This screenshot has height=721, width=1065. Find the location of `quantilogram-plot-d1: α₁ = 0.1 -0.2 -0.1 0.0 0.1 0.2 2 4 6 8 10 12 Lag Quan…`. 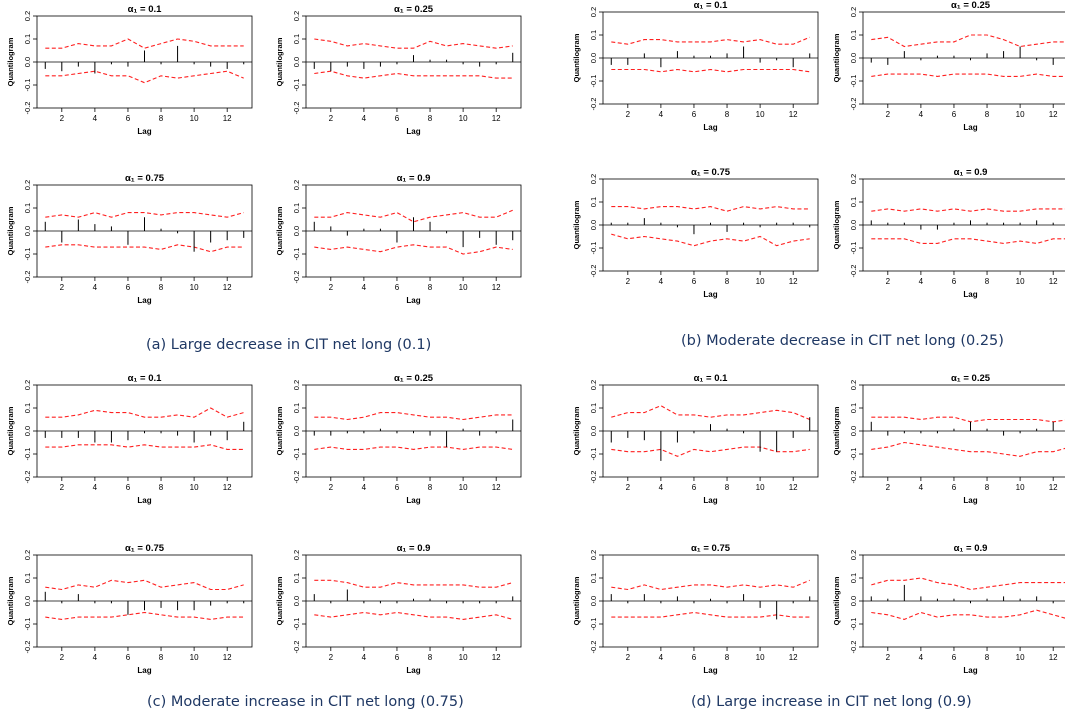

quantilogram-plot-d1: α₁ = 0.1 -0.2 -0.1 0.0 0.1 0.2 2 4 6 8 10 12 Lag Quan… is located at coordinates (695, 439).